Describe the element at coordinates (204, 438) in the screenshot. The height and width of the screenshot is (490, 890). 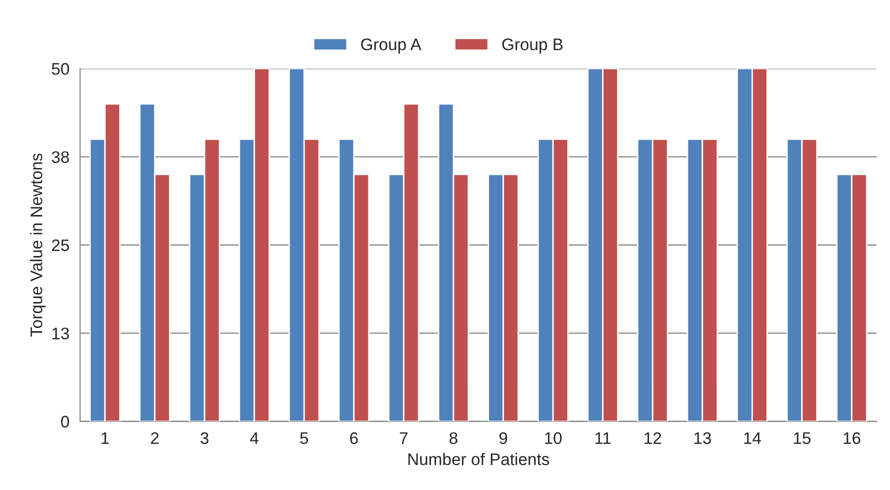
I see `x-tick-label: 3` at that location.